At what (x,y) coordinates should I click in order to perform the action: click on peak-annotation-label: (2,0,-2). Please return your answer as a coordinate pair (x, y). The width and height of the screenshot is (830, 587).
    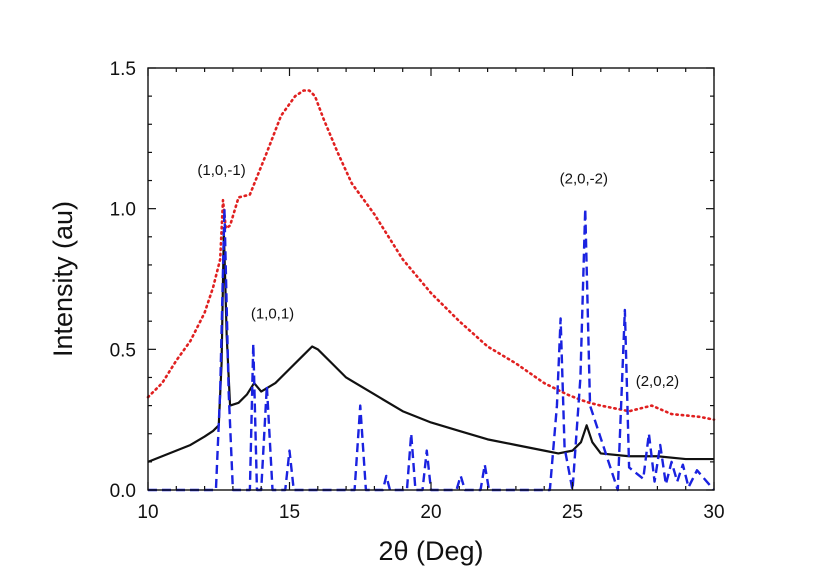
    Looking at the image, I should click on (584, 178).